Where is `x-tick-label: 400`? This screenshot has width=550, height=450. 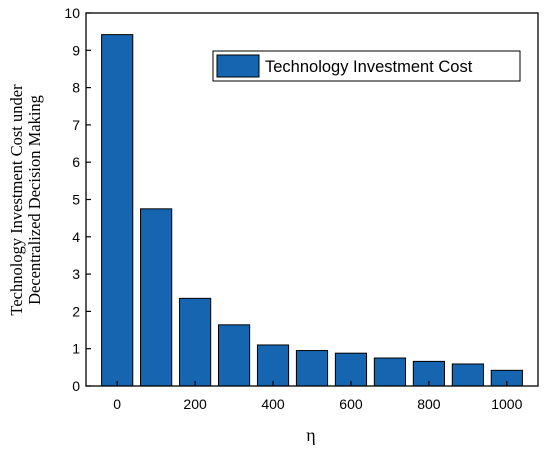 x-tick-label: 400 is located at coordinates (273, 404).